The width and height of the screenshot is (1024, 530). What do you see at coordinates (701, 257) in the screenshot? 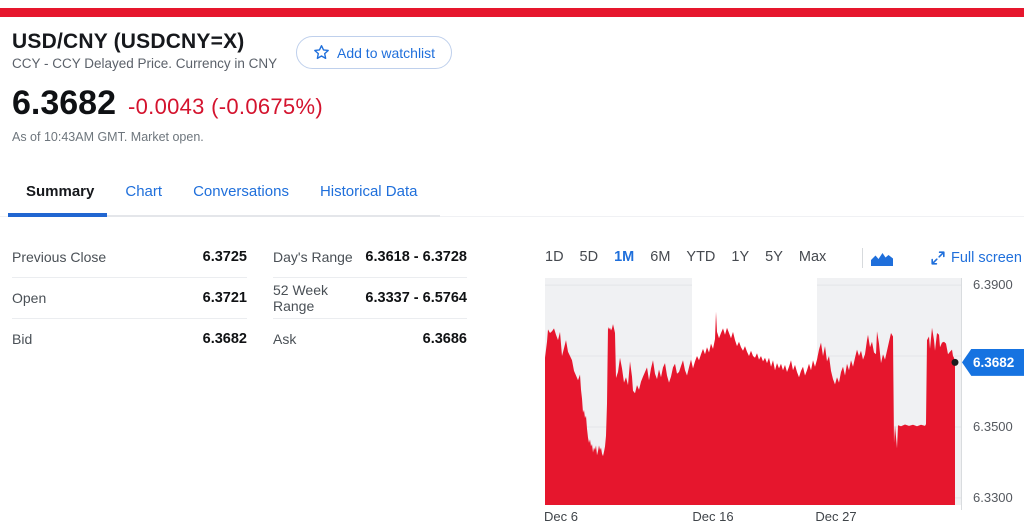
I see `range-button-ytd: YTD` at bounding box center [701, 257].